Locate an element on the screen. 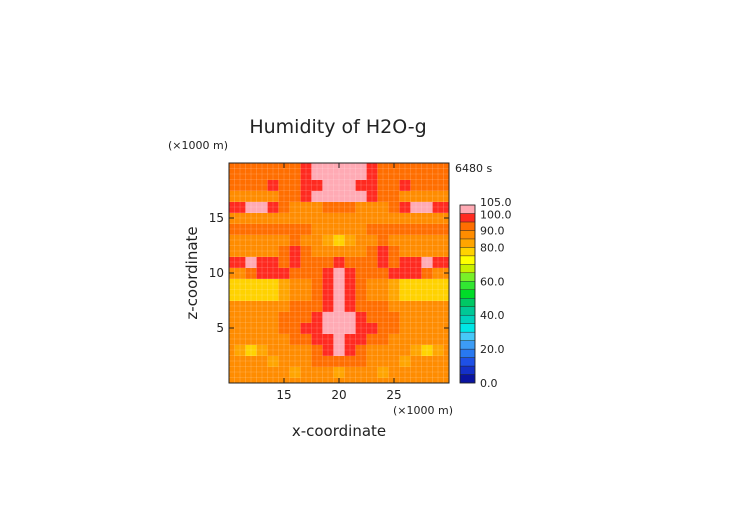 Image resolution: width=752 pixels, height=532 pixels. y-tick-label: 10 is located at coordinates (216, 273).